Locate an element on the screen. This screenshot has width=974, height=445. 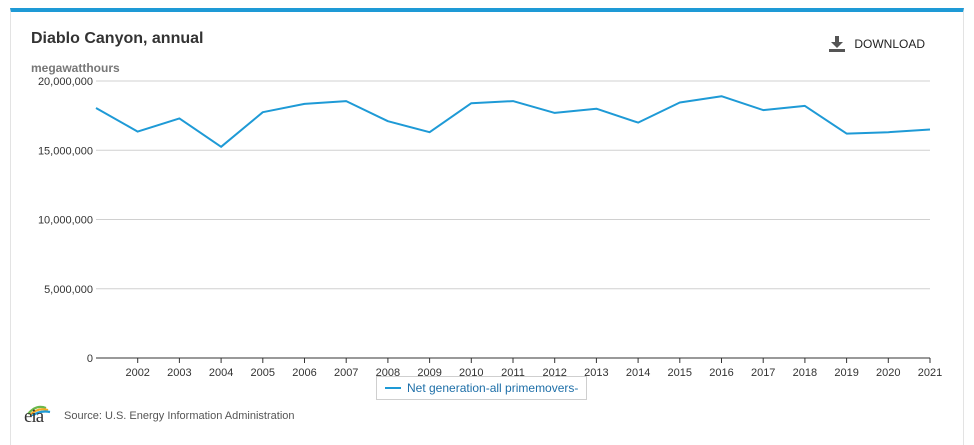
legend-label: Net generation-all primemovers- is located at coordinates (493, 388).